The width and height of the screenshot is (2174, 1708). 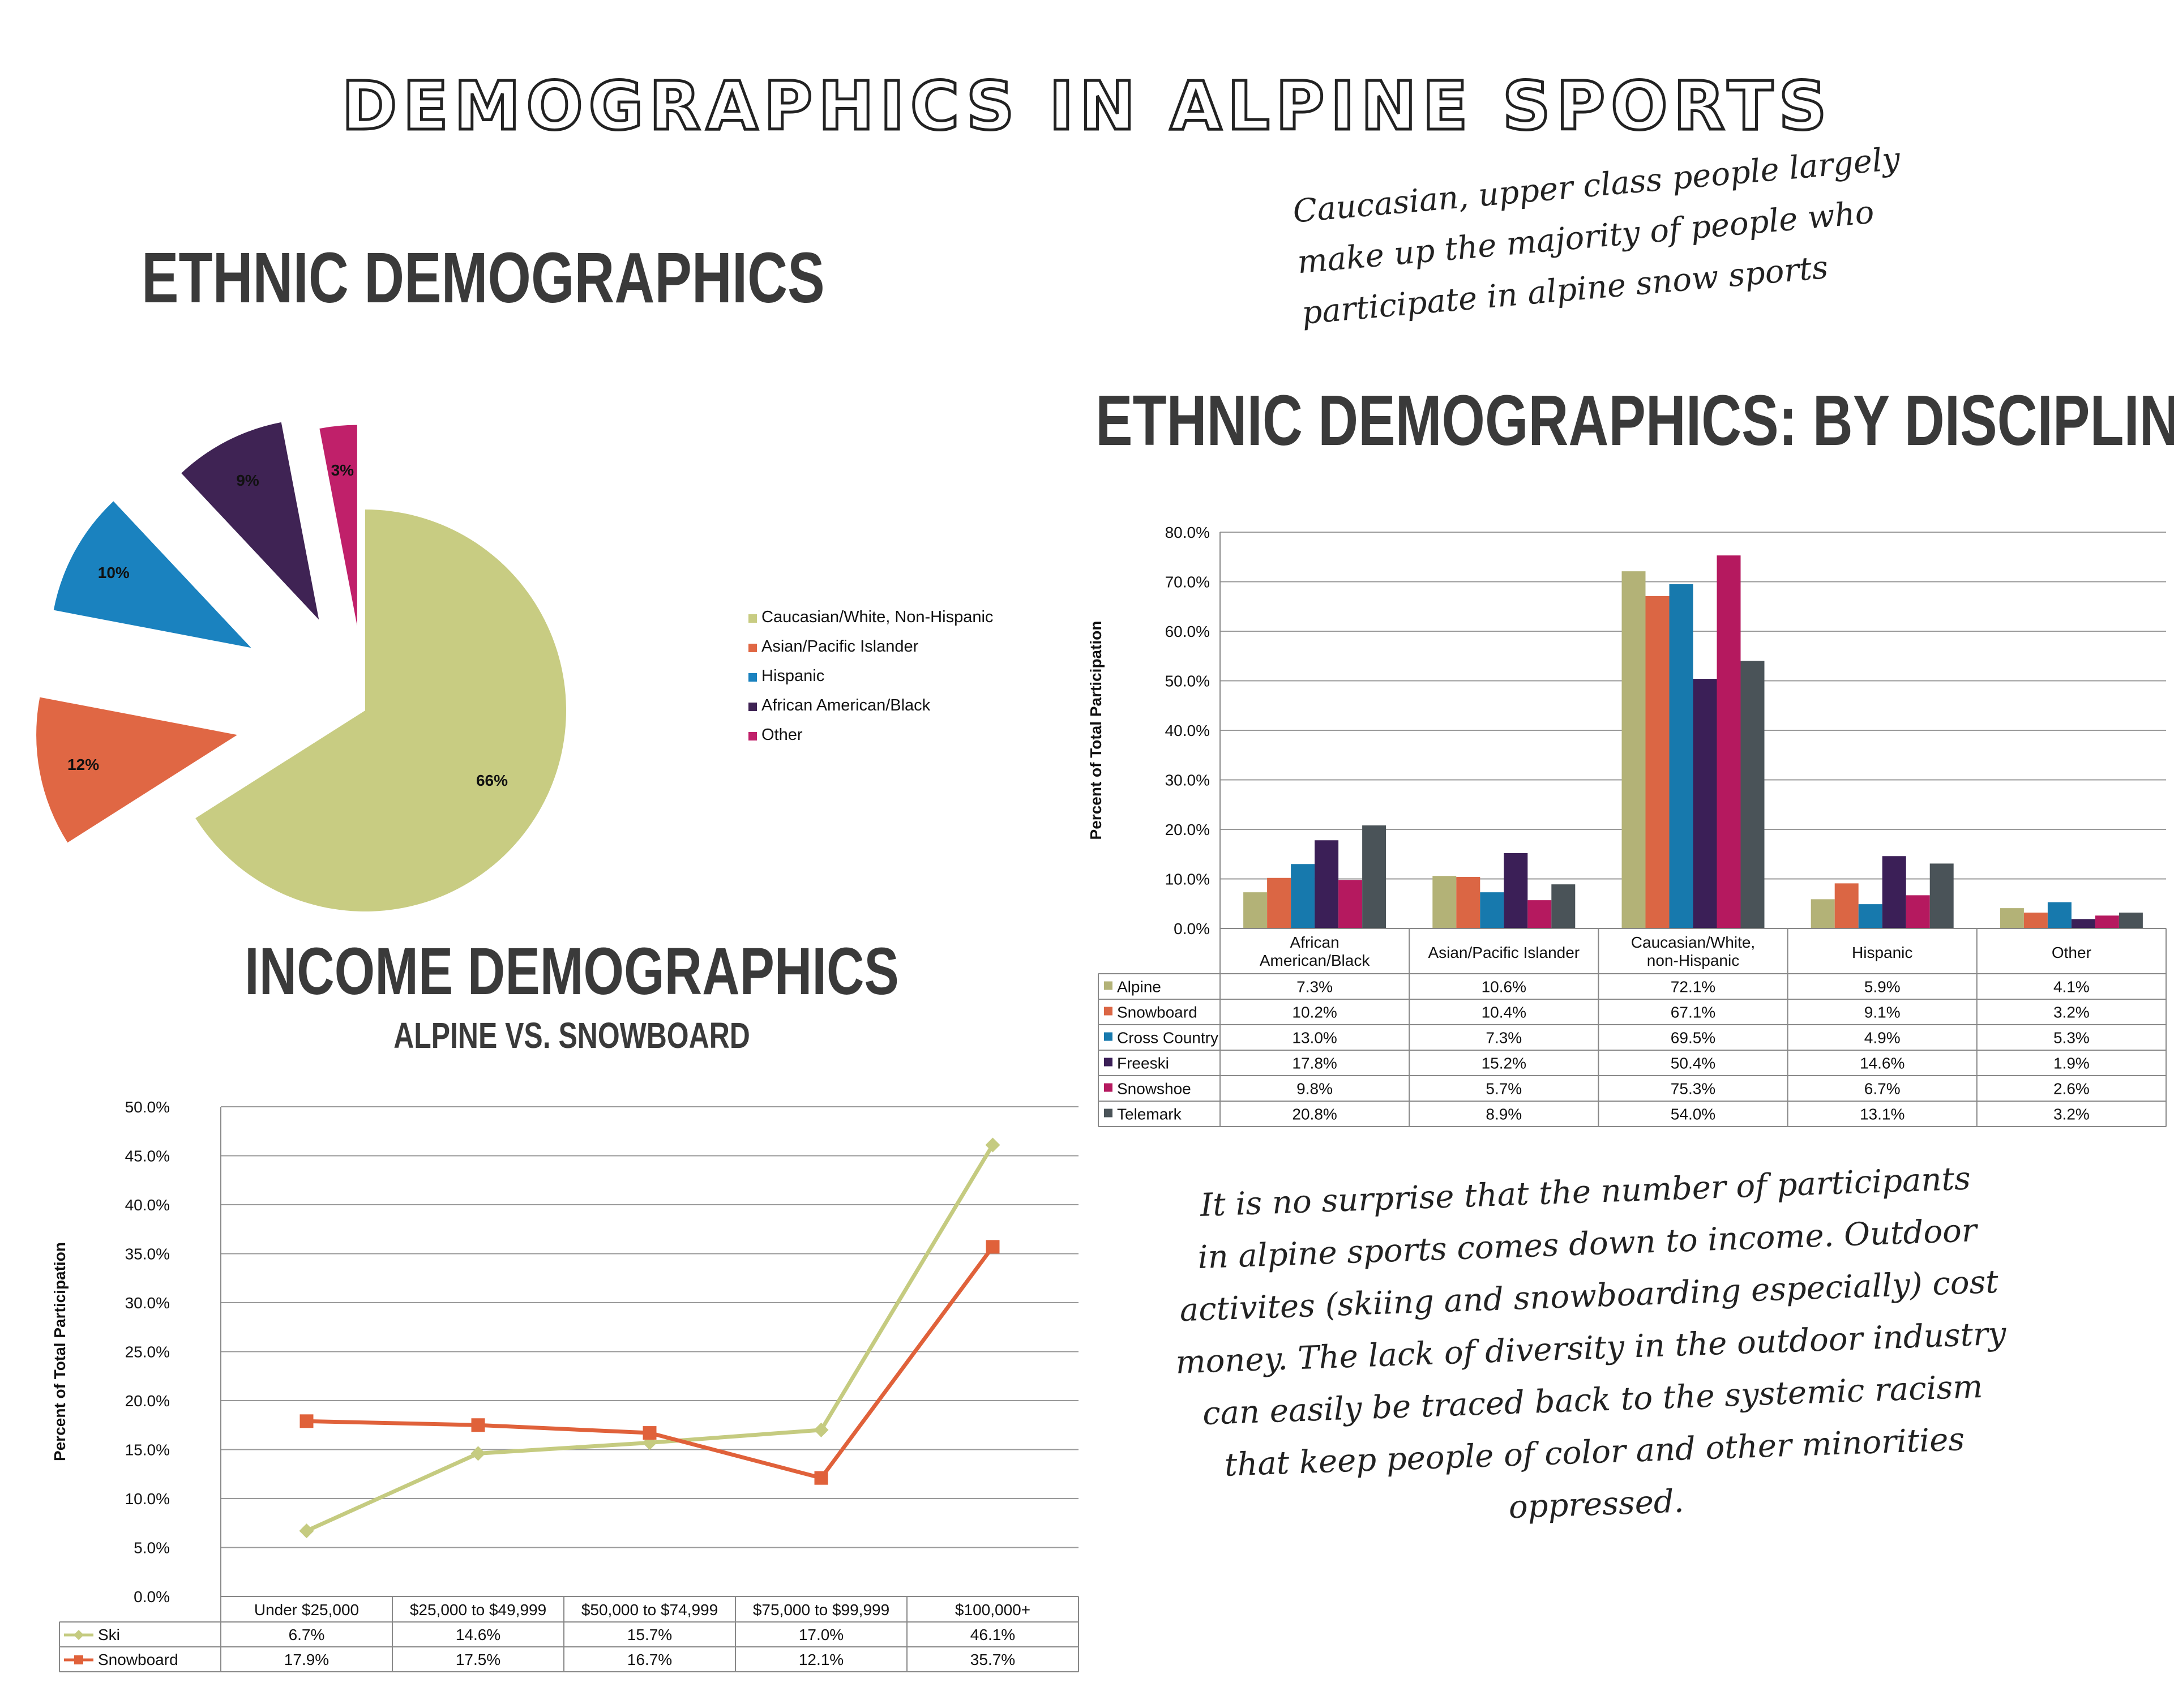 What do you see at coordinates (571, 1035) in the screenshot?
I see `income-section-subtitle: ALPINE VS. SNOWBOARD` at bounding box center [571, 1035].